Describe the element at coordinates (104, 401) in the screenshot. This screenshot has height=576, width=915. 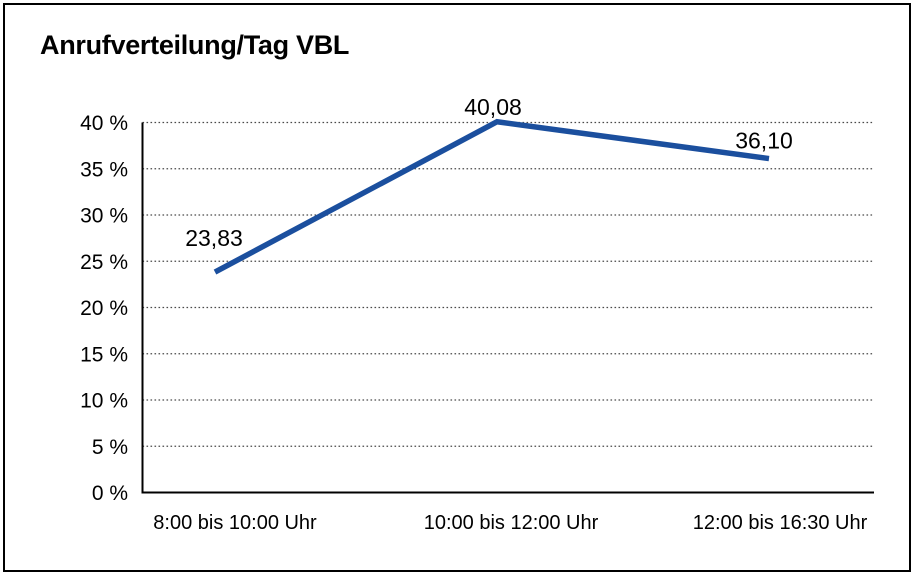
I see `y-tick-label: 10 %` at that location.